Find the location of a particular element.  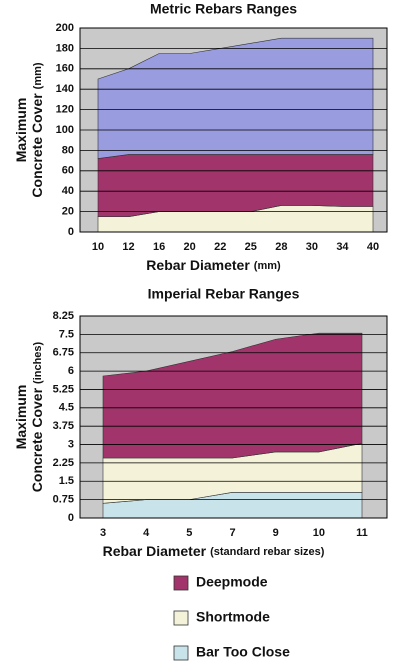

y-tick-label: 200 is located at coordinates (65, 28).